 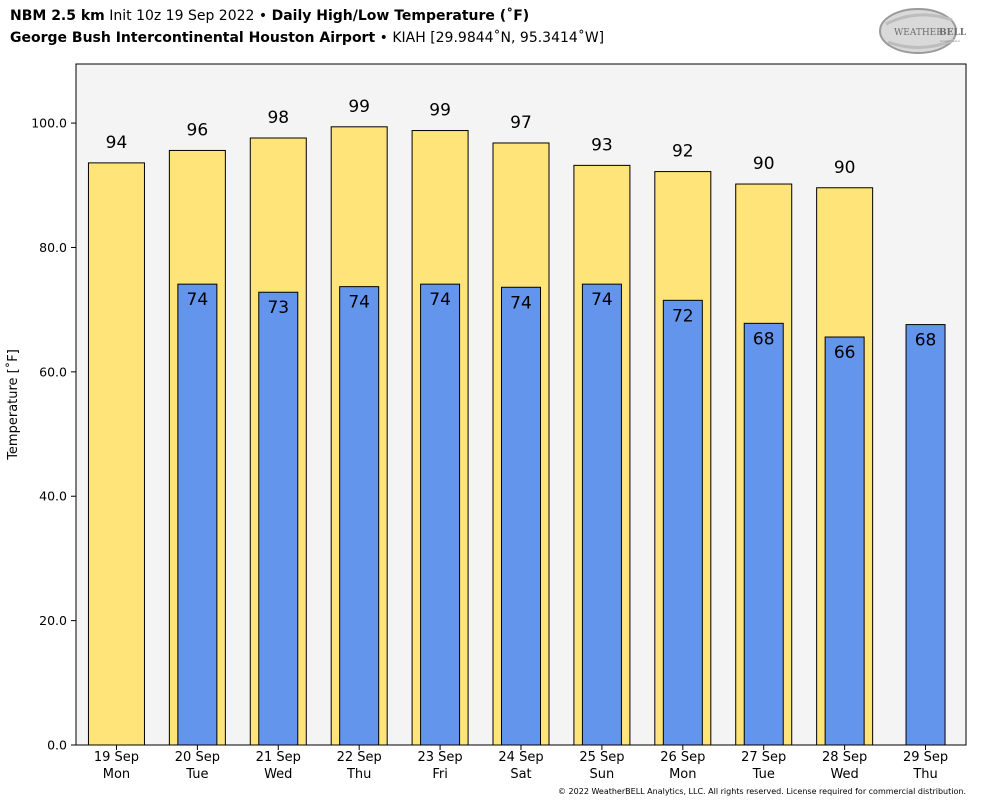 I want to click on high-temp-label: 92, so click(x=683, y=152).